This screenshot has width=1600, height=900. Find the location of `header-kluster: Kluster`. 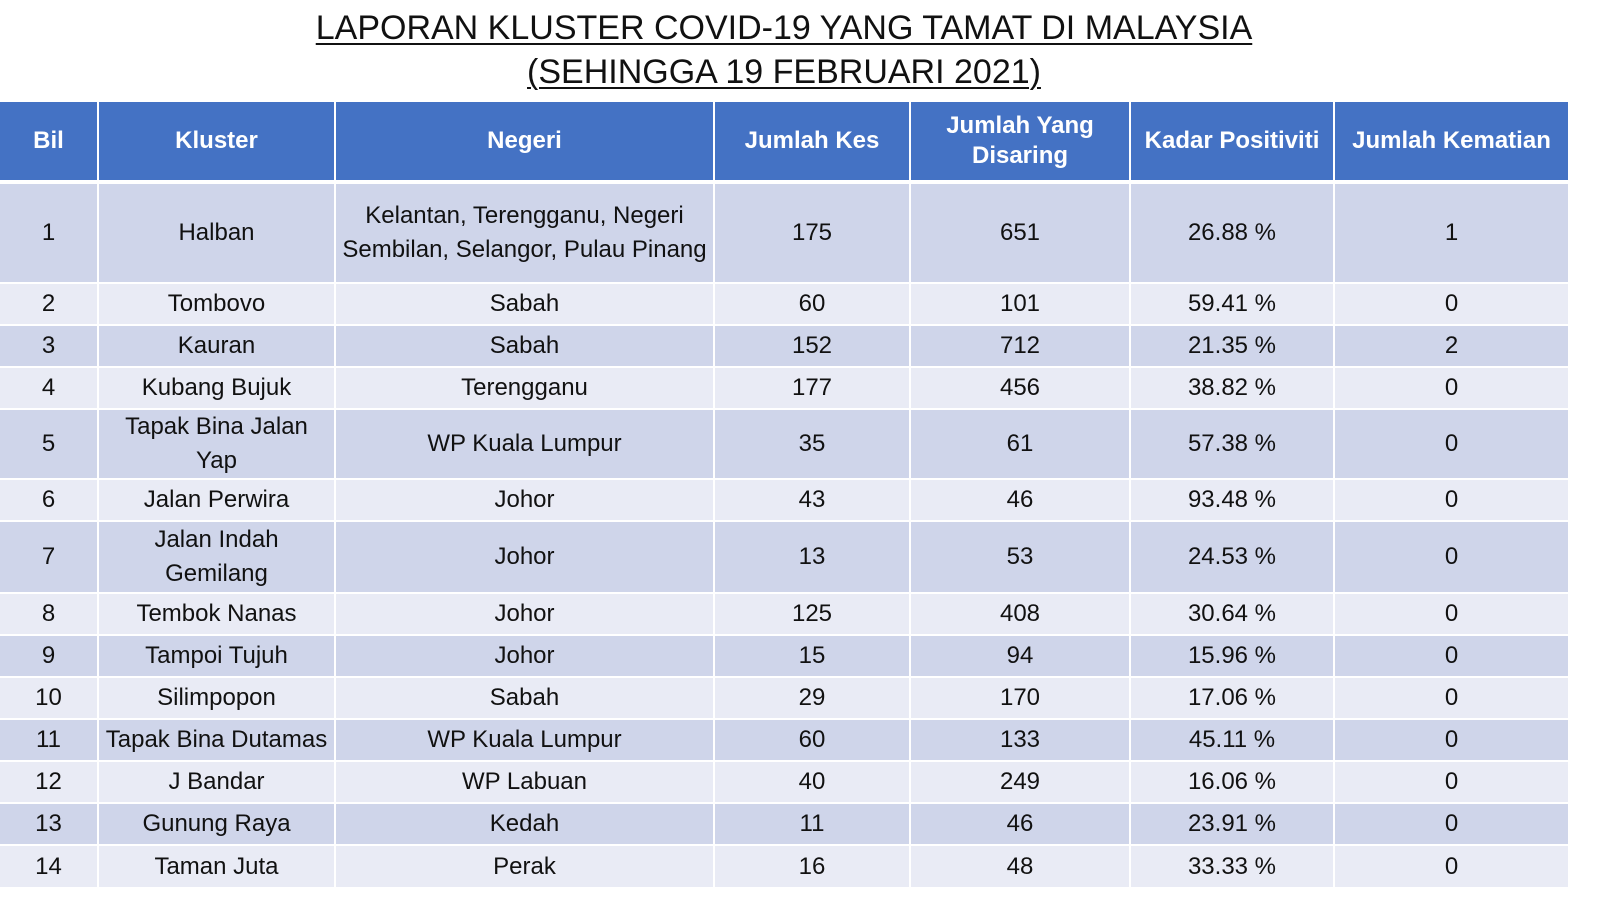

header-kluster: Kluster is located at coordinates (217, 143).